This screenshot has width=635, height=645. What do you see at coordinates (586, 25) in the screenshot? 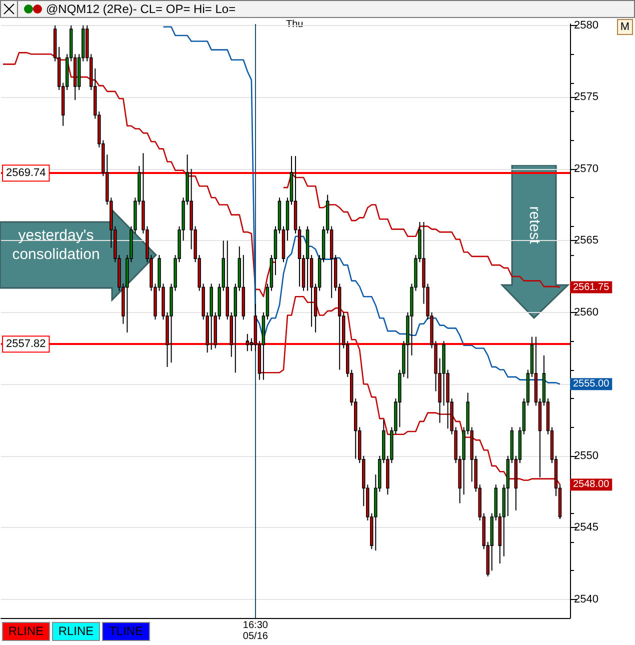
I see `y-tick-label: 2580` at bounding box center [586, 25].